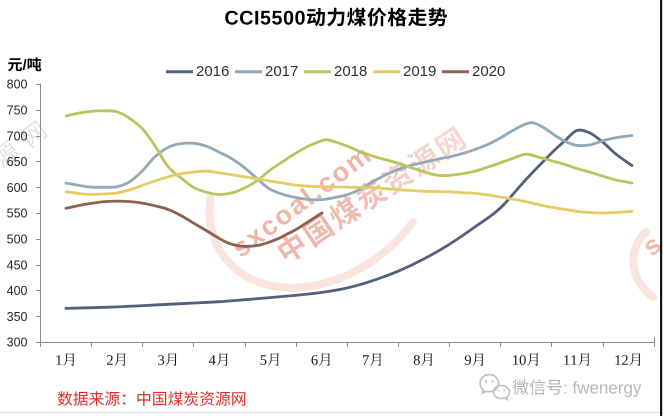  Describe the element at coordinates (419, 71) in the screenshot. I see `svg-text: 2019` at that location.